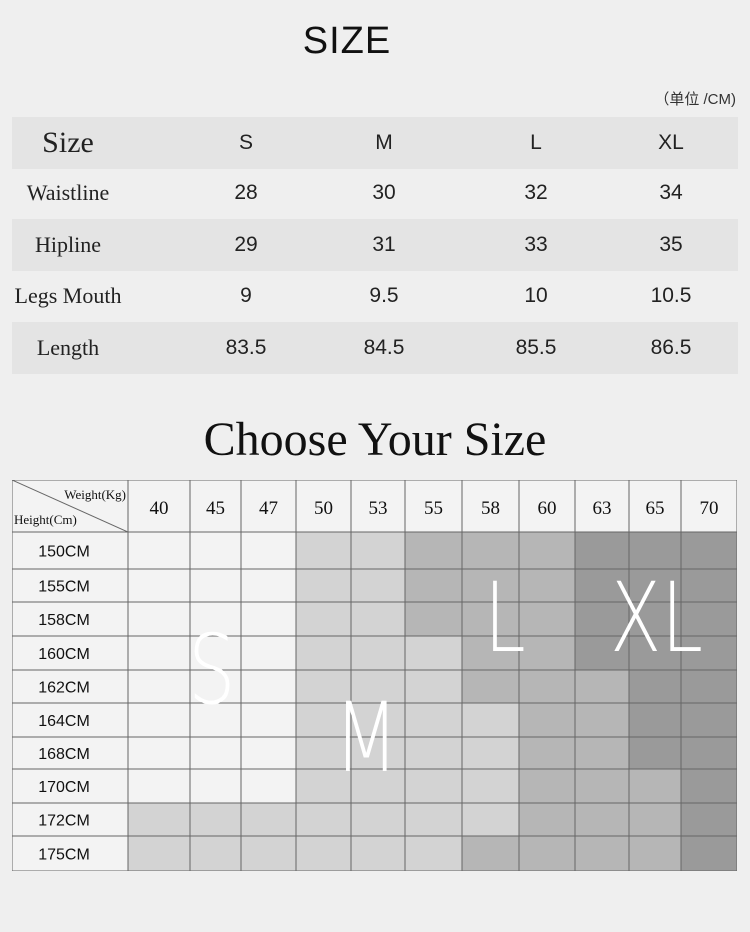  I want to click on measurement-value: 34, so click(671, 192).